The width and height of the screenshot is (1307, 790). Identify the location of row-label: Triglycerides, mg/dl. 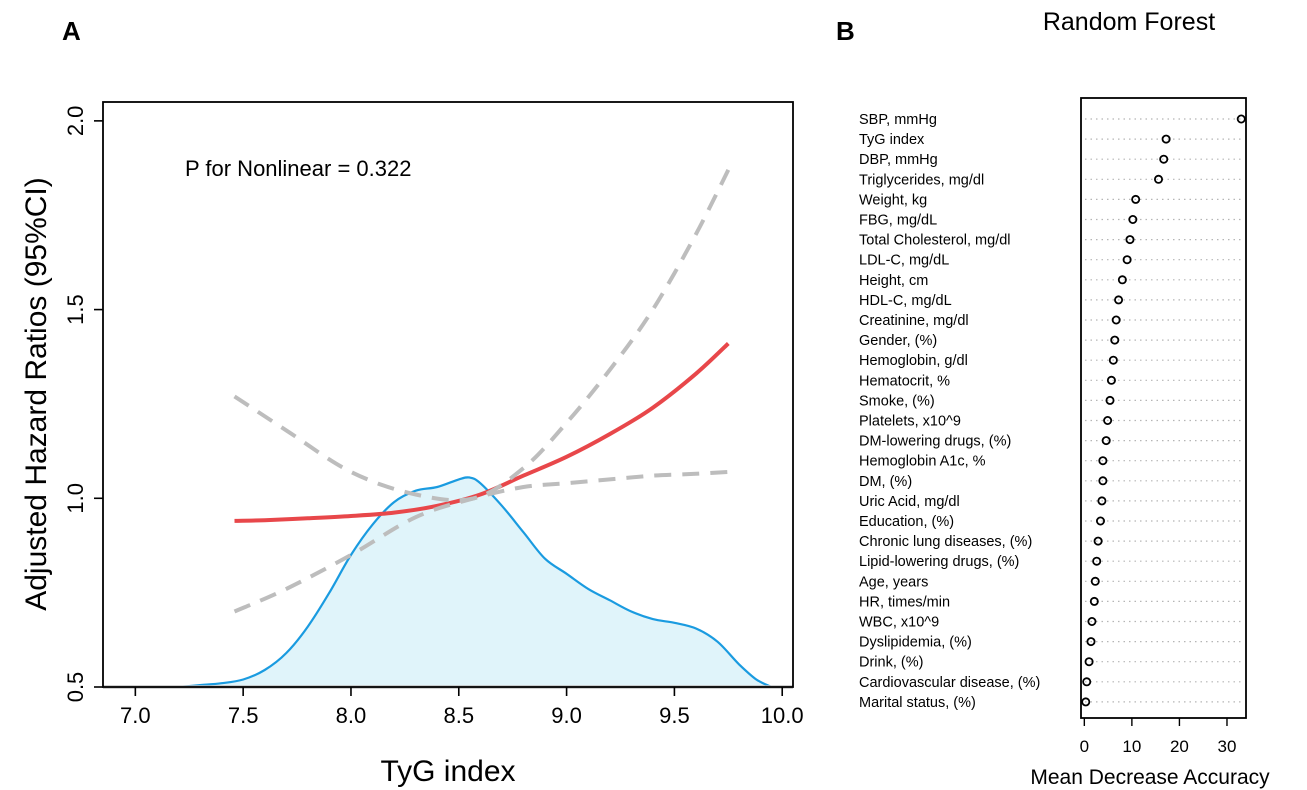
(921, 180).